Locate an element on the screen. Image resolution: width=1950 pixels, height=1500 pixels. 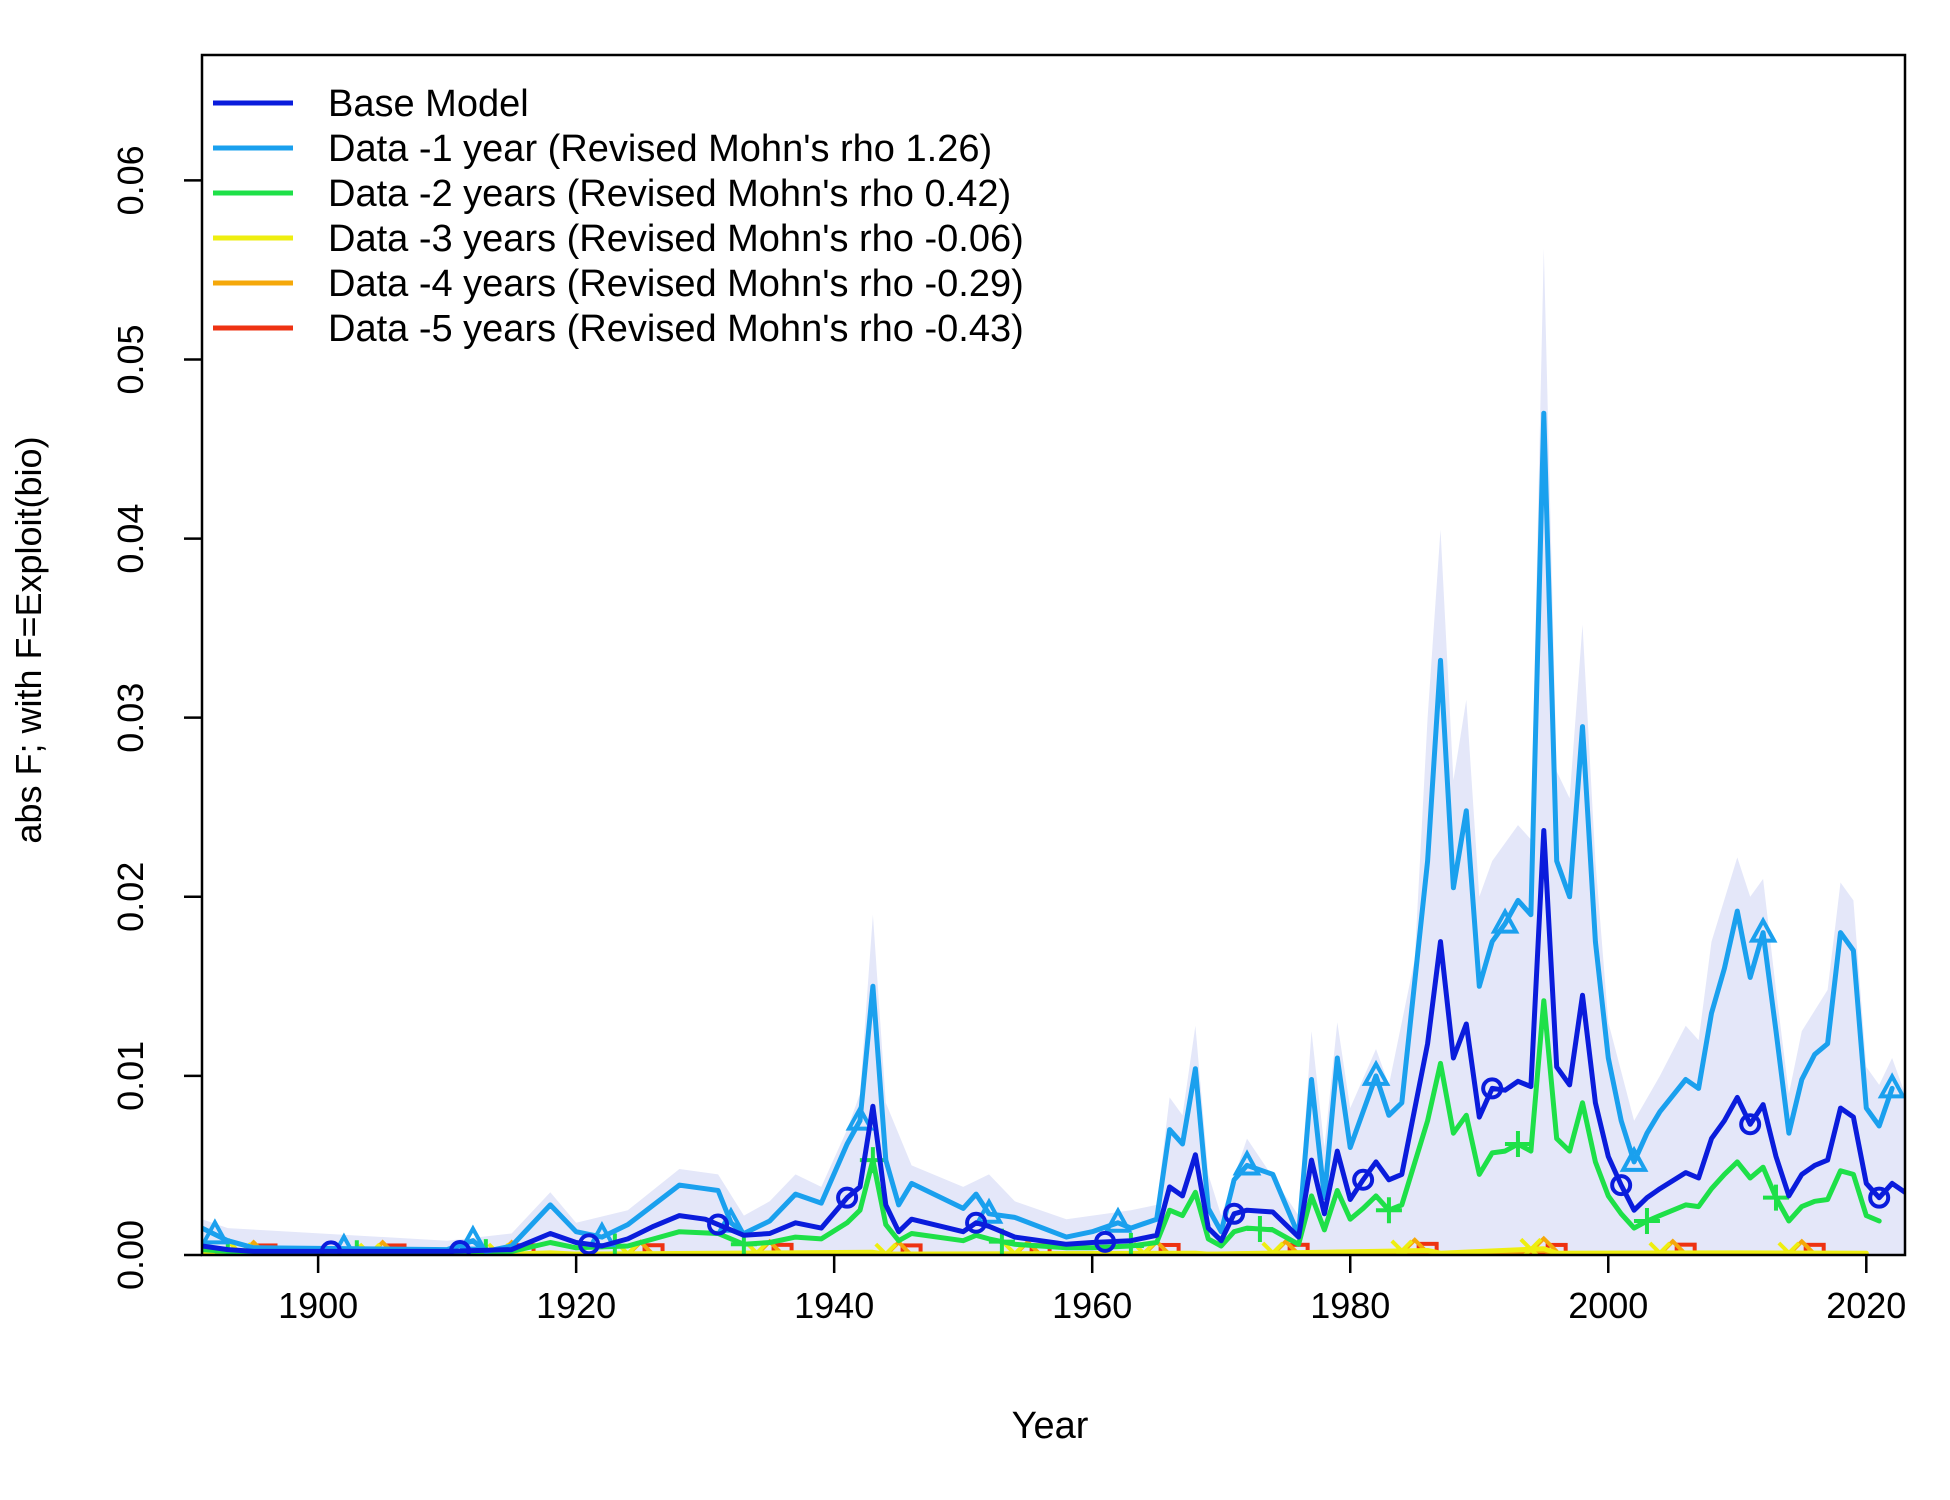
legend-label-2: Data -1 year (Revised Mohn's rho 1.26) is located at coordinates (660, 149).